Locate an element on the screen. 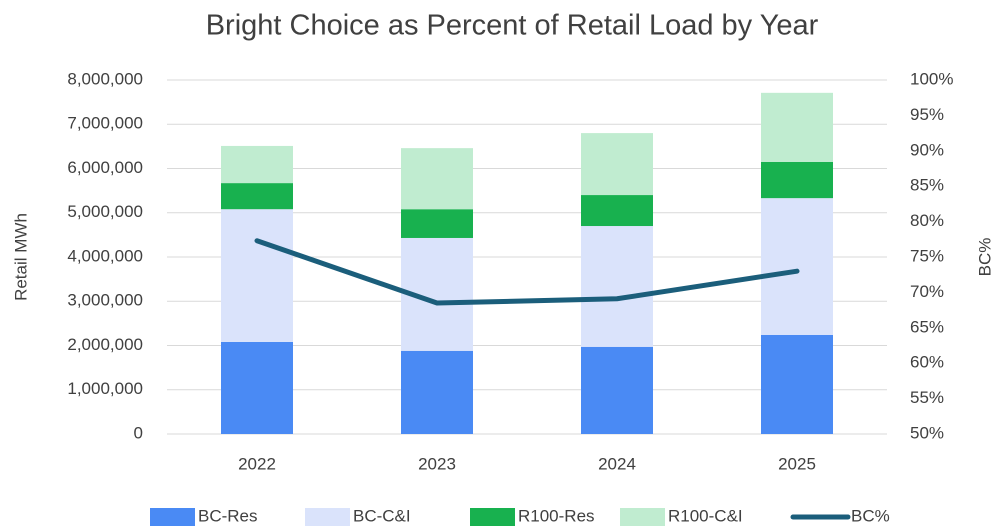 This screenshot has height=526, width=999. y-tick-label: 8,000,000 is located at coordinates (105, 78).